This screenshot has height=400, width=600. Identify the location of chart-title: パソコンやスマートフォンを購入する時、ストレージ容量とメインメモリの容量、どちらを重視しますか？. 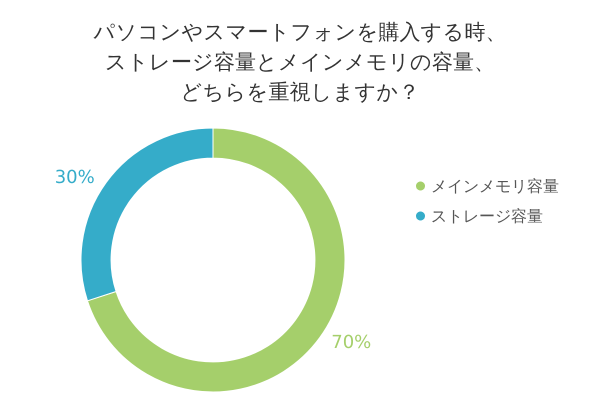
(299, 62).